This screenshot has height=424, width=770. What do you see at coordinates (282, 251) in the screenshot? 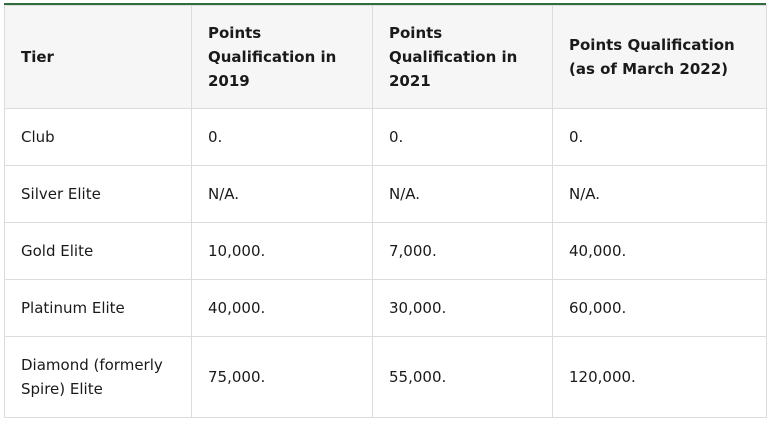
I see `points-cell: 10,000.` at bounding box center [282, 251].